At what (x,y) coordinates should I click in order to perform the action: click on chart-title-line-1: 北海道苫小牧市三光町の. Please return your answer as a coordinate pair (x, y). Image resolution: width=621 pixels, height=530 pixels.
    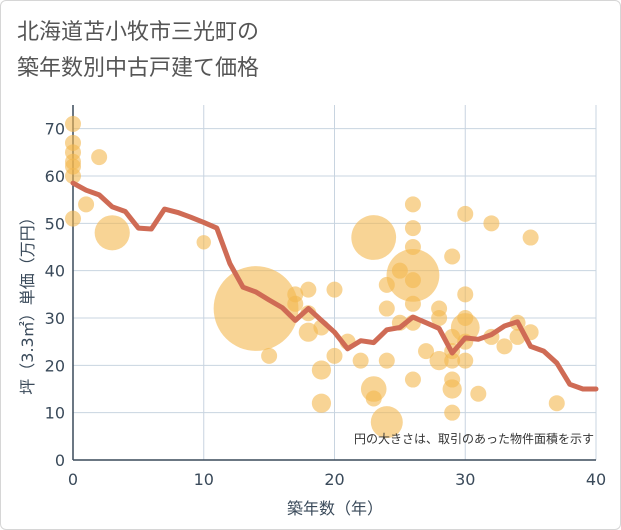
    Looking at the image, I should click on (138, 32).